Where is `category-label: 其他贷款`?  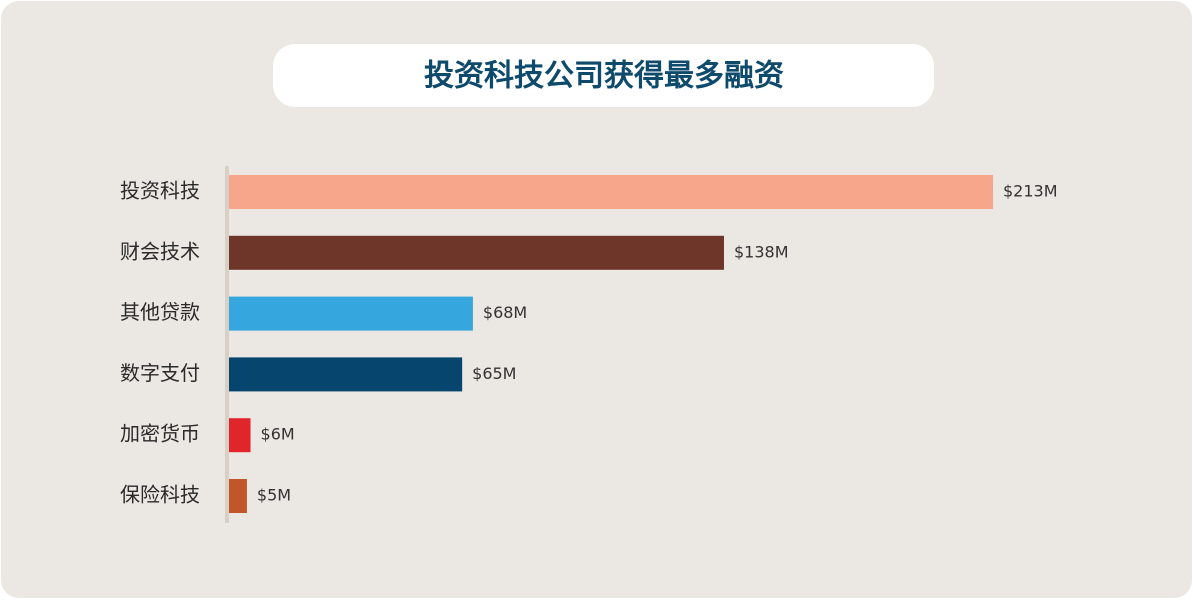 category-label: 其他贷款 is located at coordinates (160, 312).